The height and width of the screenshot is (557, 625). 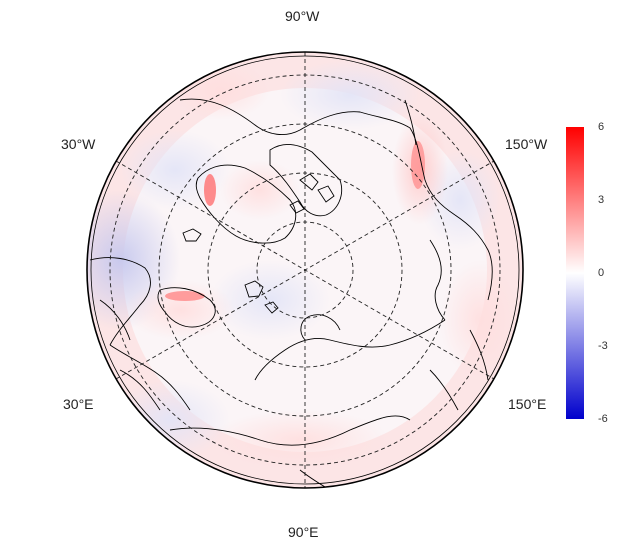 I want to click on colorbar, so click(x=575, y=273).